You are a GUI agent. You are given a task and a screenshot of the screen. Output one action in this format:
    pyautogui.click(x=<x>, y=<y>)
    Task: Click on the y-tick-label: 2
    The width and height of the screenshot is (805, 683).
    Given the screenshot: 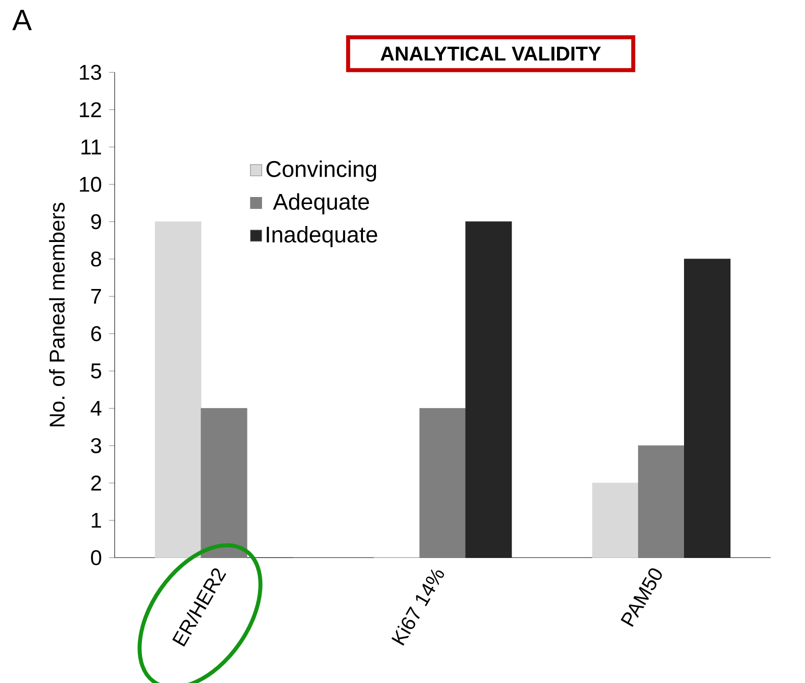 What is the action you would take?
    pyautogui.click(x=96, y=483)
    